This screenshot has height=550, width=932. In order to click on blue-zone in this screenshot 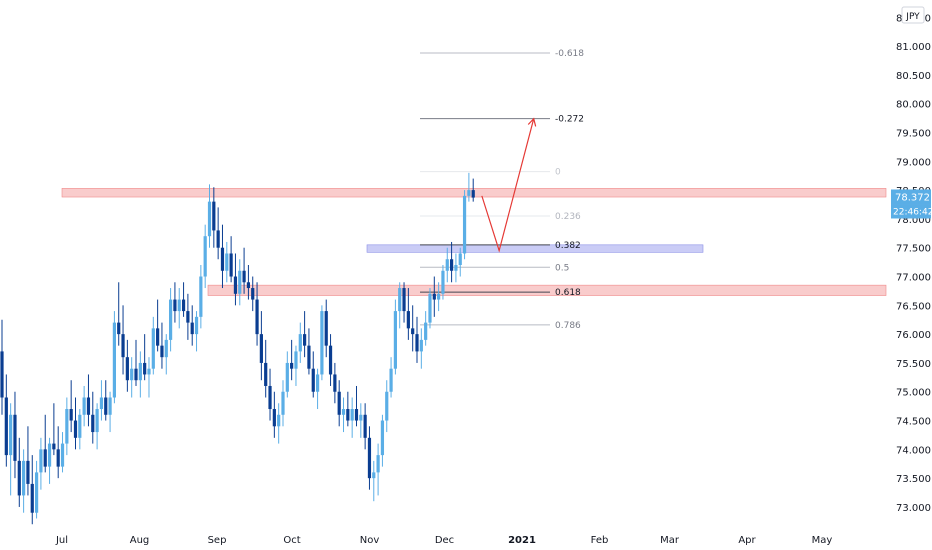, I will do `click(535, 248)`.